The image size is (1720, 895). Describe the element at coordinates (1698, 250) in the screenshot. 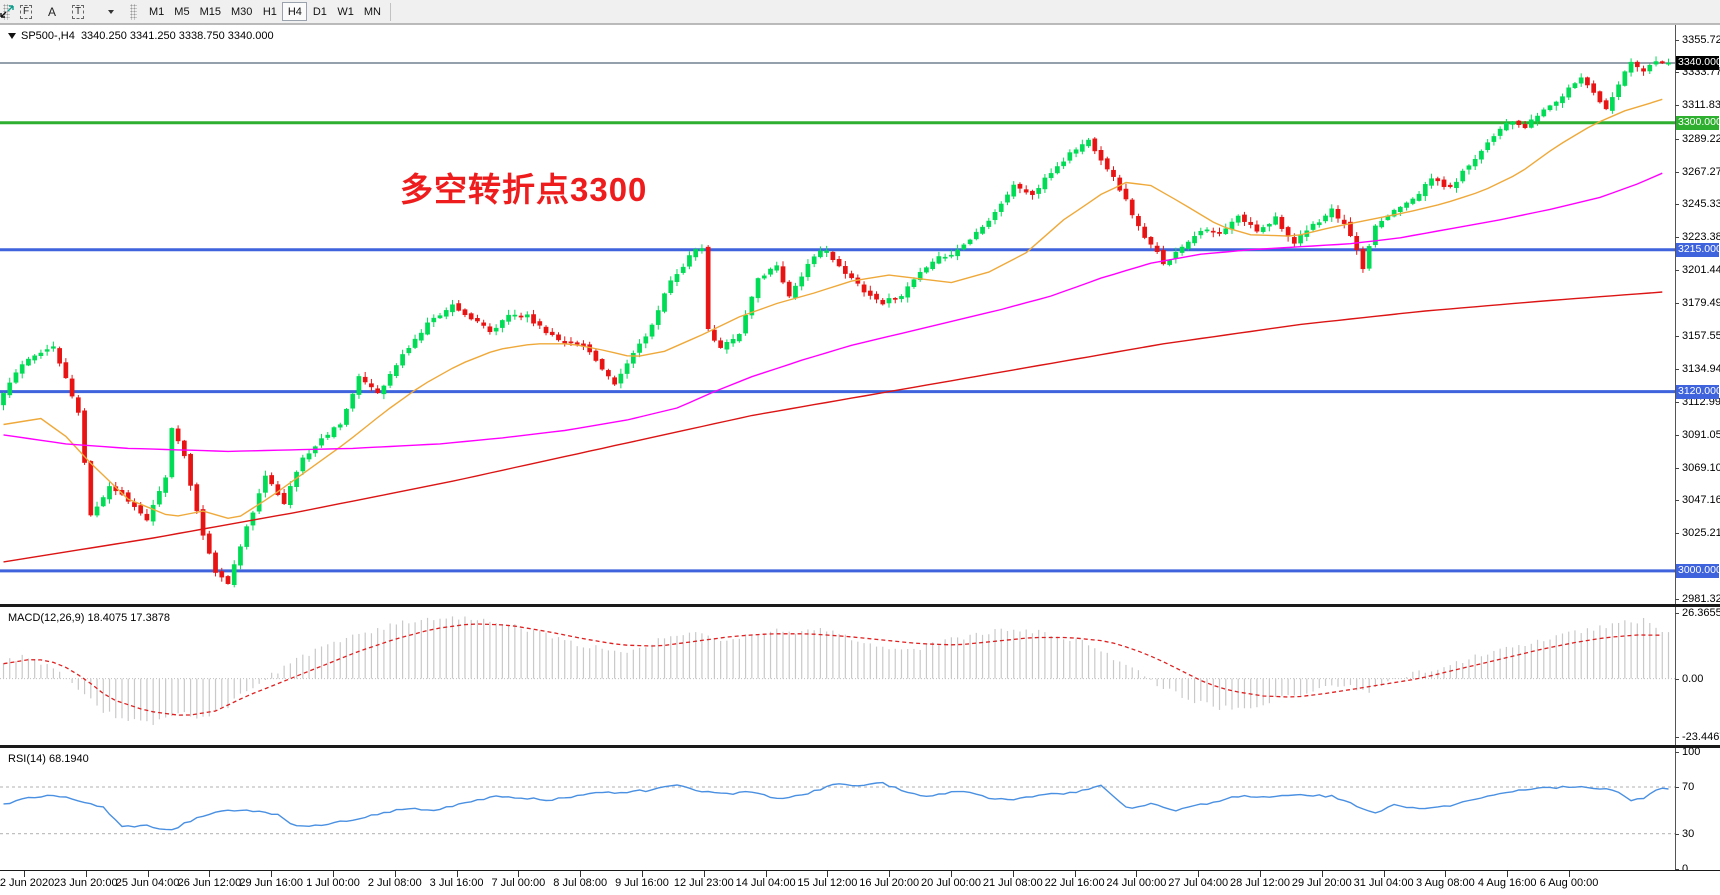

I see `price-tag-3215.000: 3215.000` at that location.